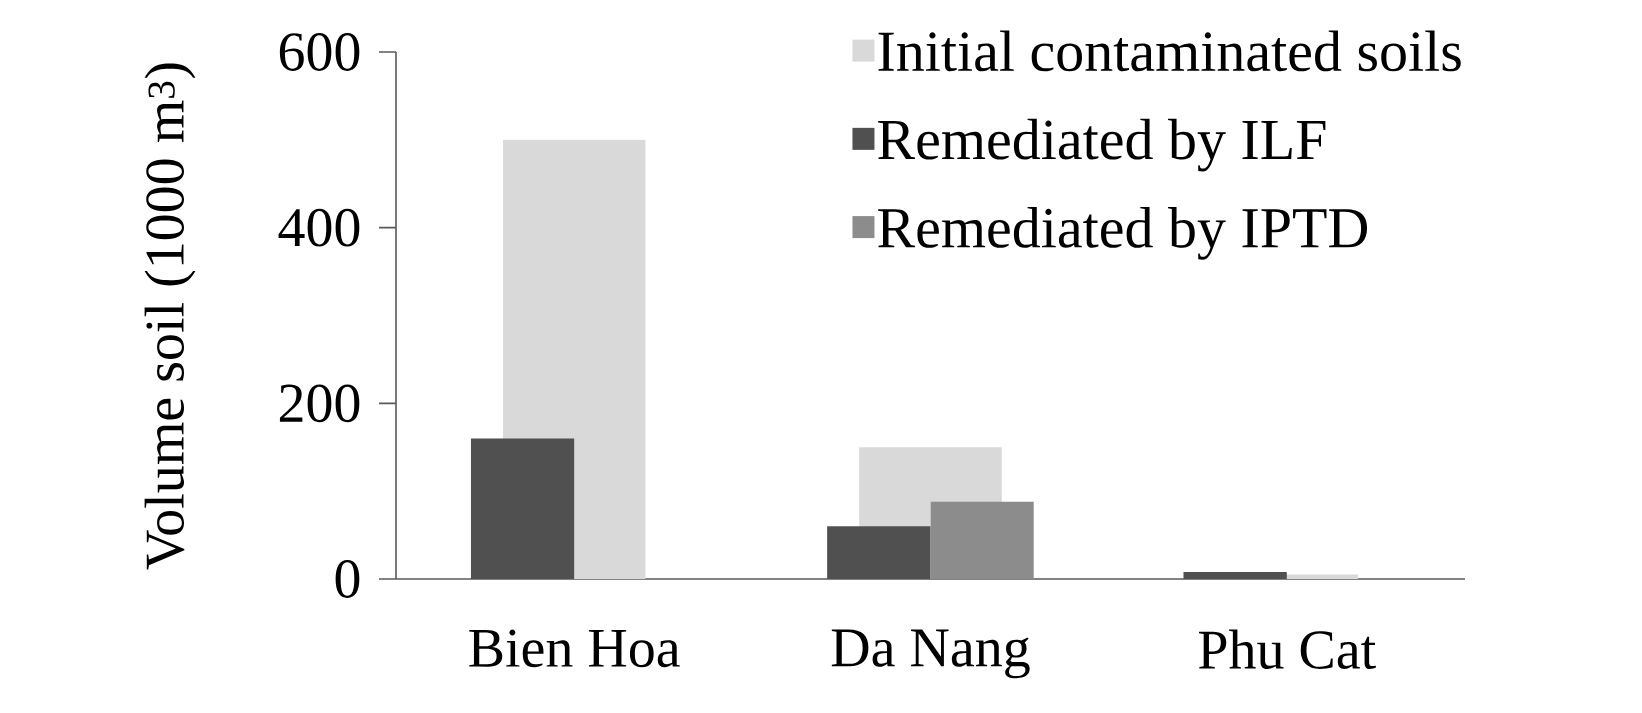  Describe the element at coordinates (1102, 145) in the screenshot. I see `legend-label: Remediated by ILF` at that location.